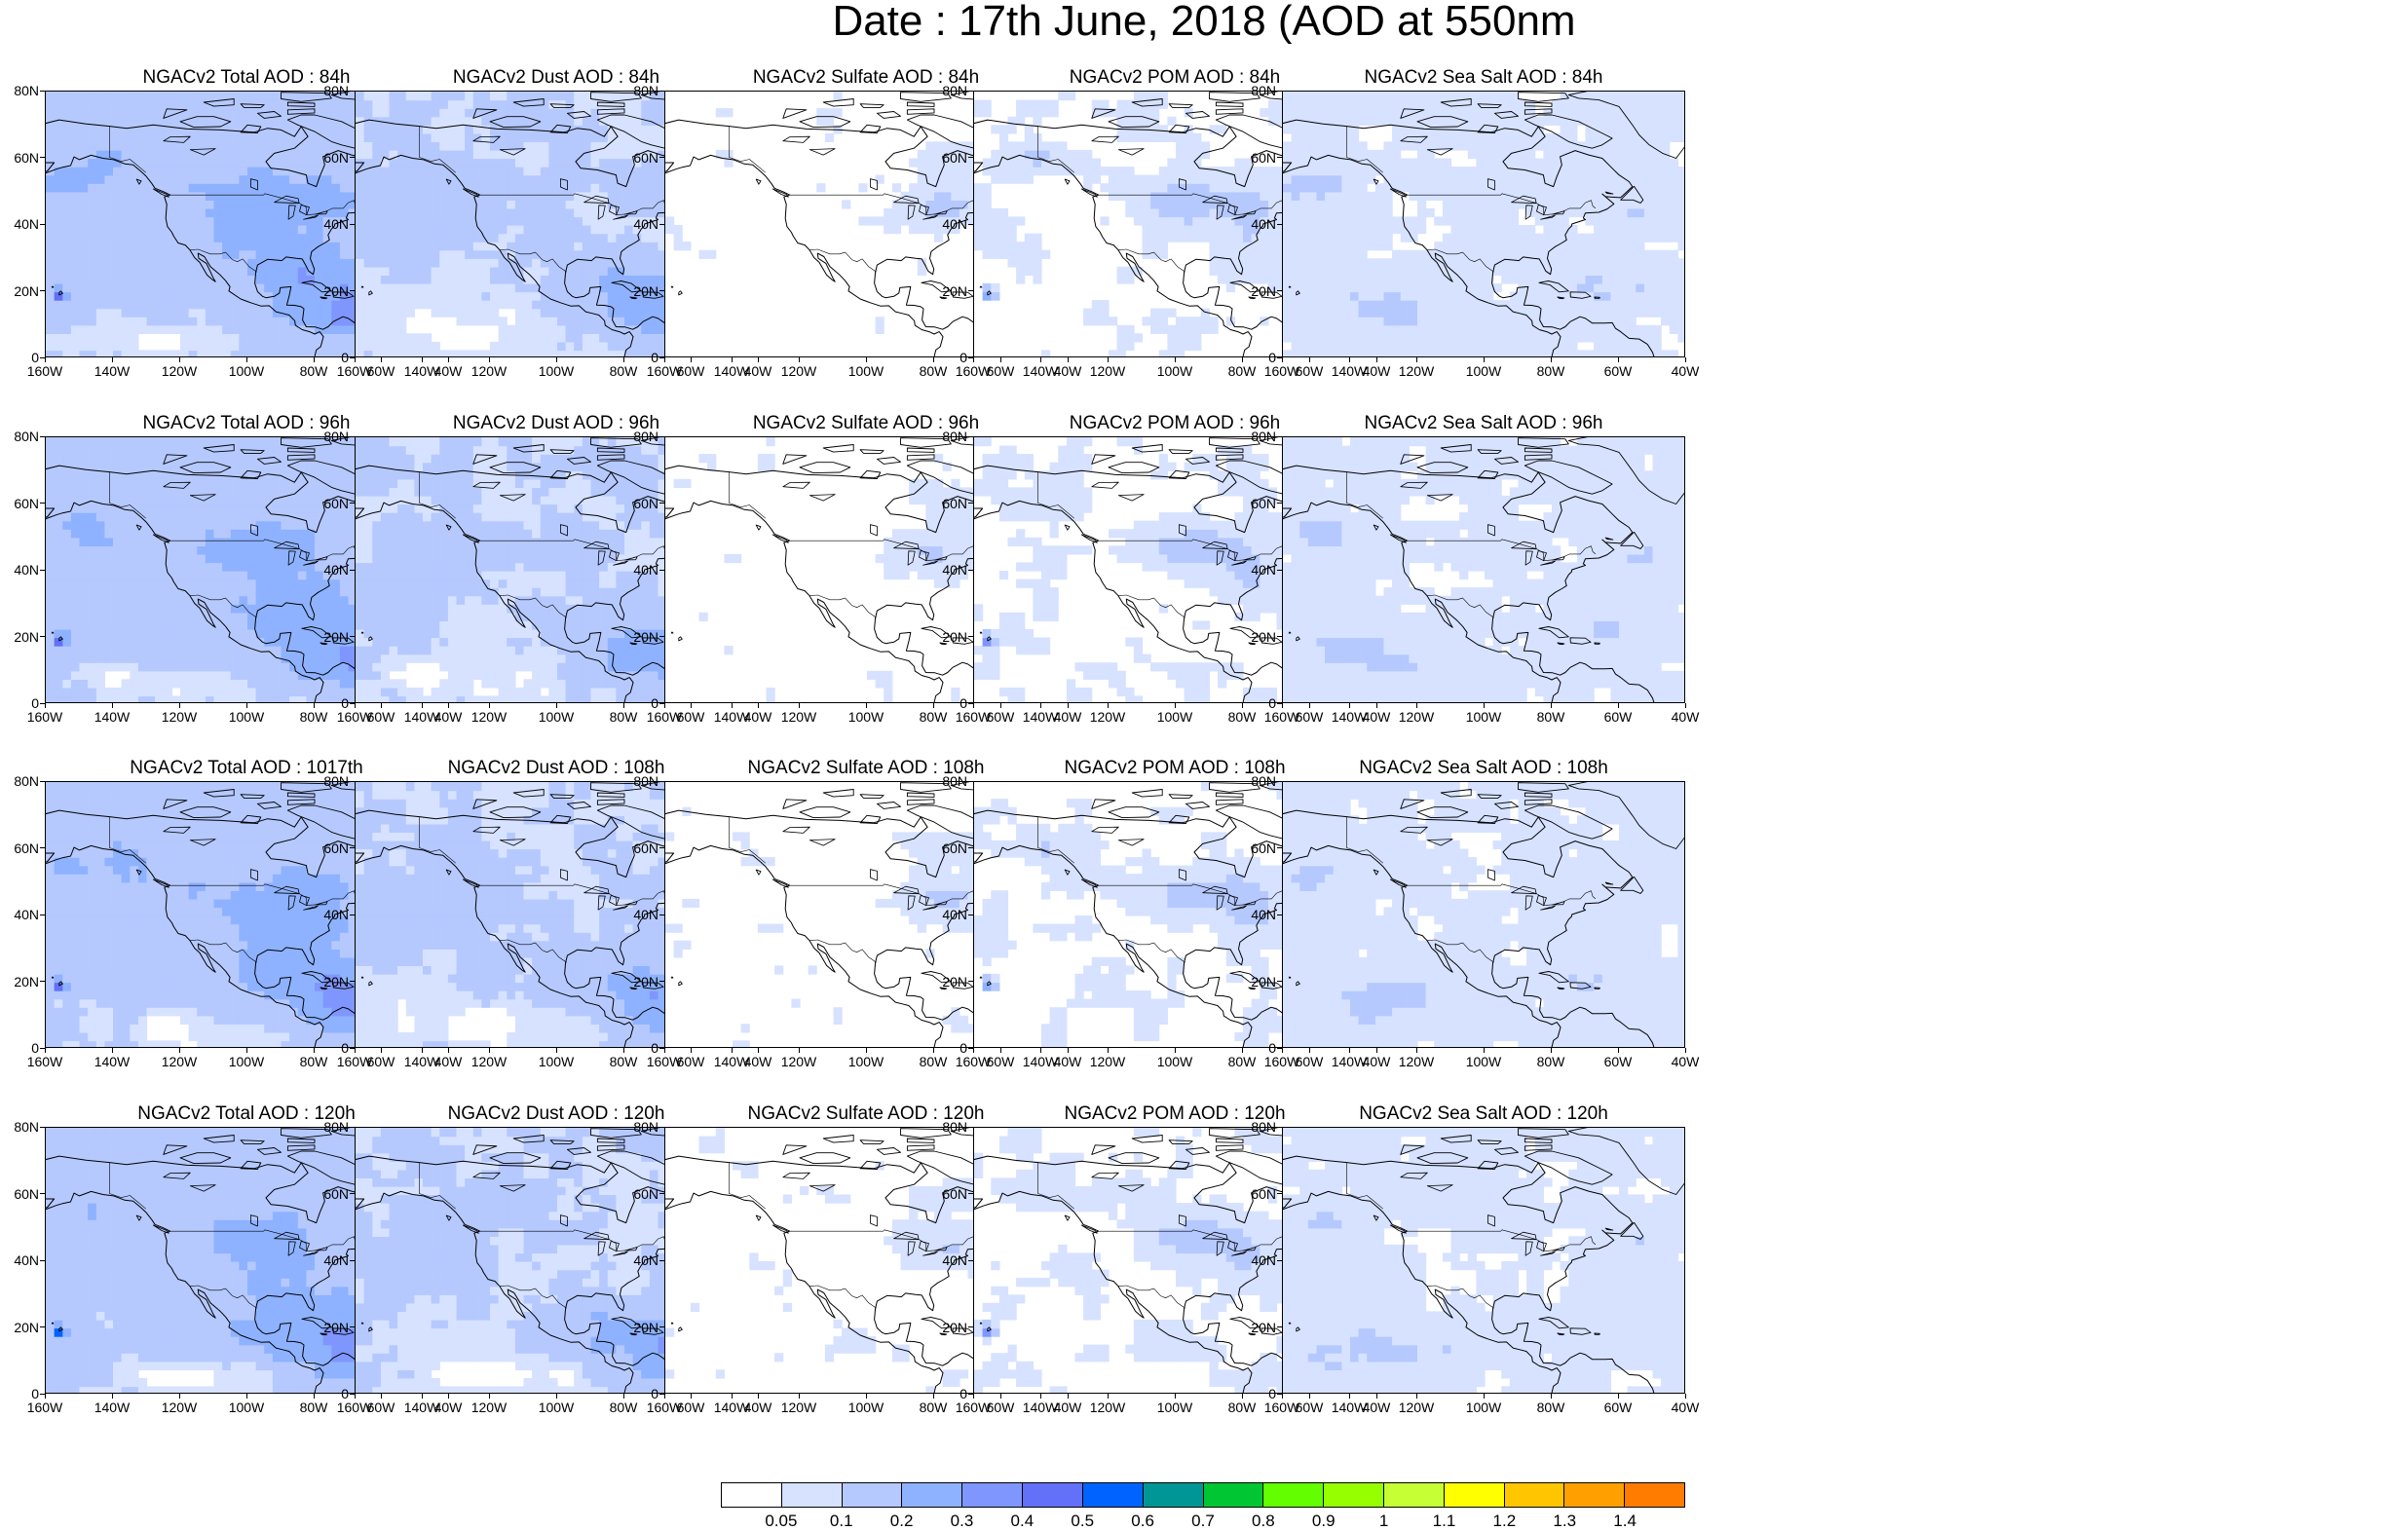 This screenshot has width=2408, height=1531. I want to click on colorbar-label: 1, so click(1384, 1521).